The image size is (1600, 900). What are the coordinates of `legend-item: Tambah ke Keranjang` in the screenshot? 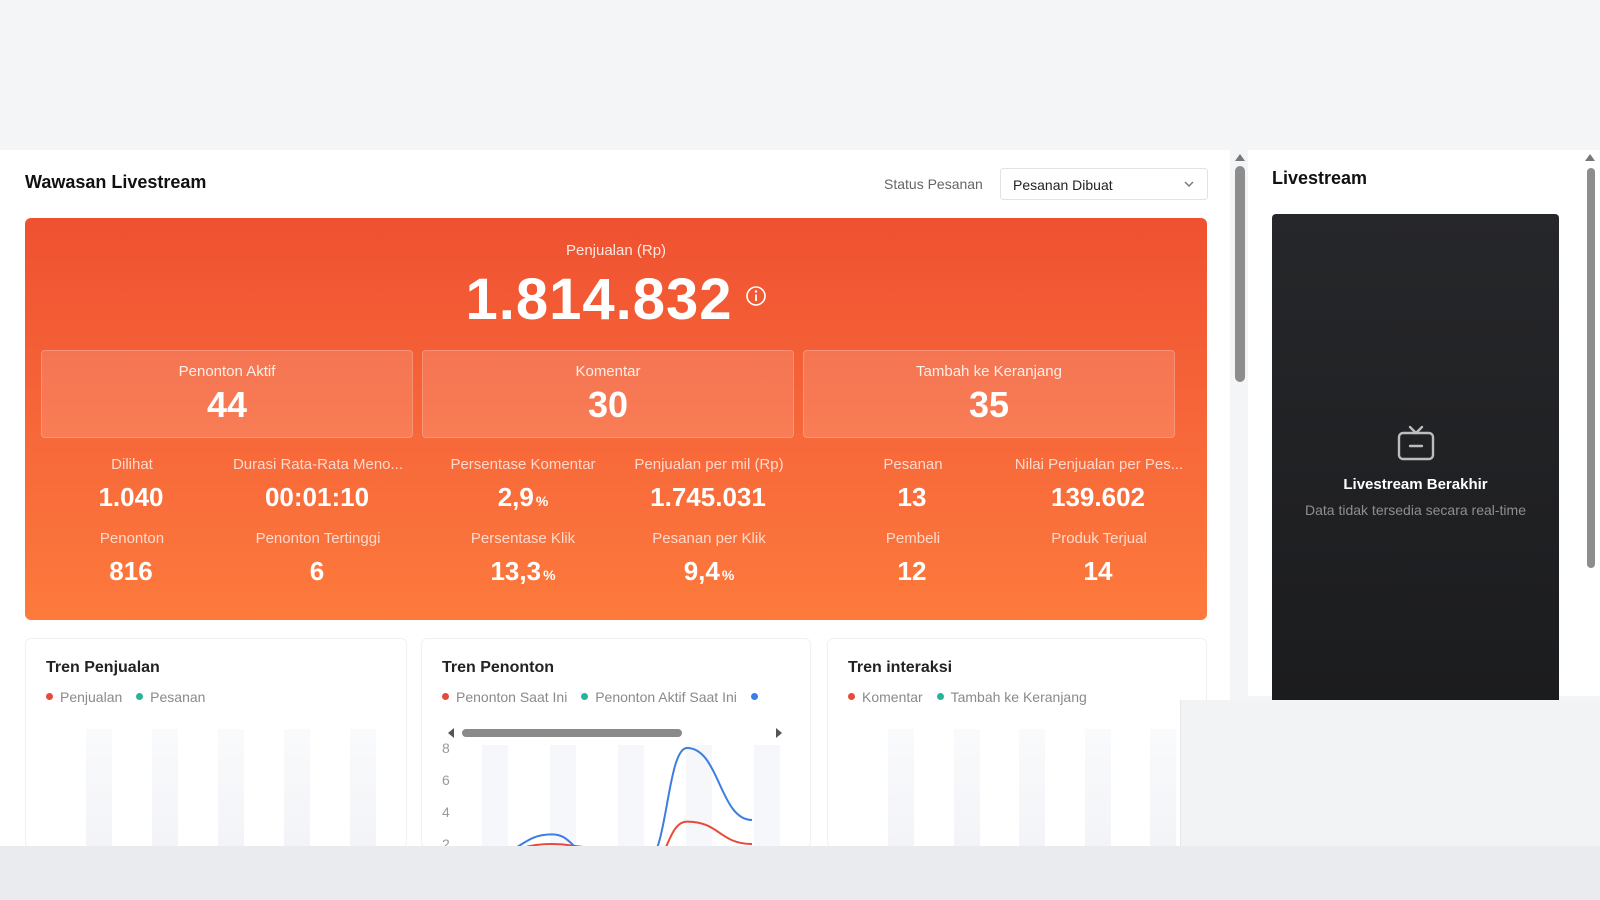 It's located at (1011, 697).